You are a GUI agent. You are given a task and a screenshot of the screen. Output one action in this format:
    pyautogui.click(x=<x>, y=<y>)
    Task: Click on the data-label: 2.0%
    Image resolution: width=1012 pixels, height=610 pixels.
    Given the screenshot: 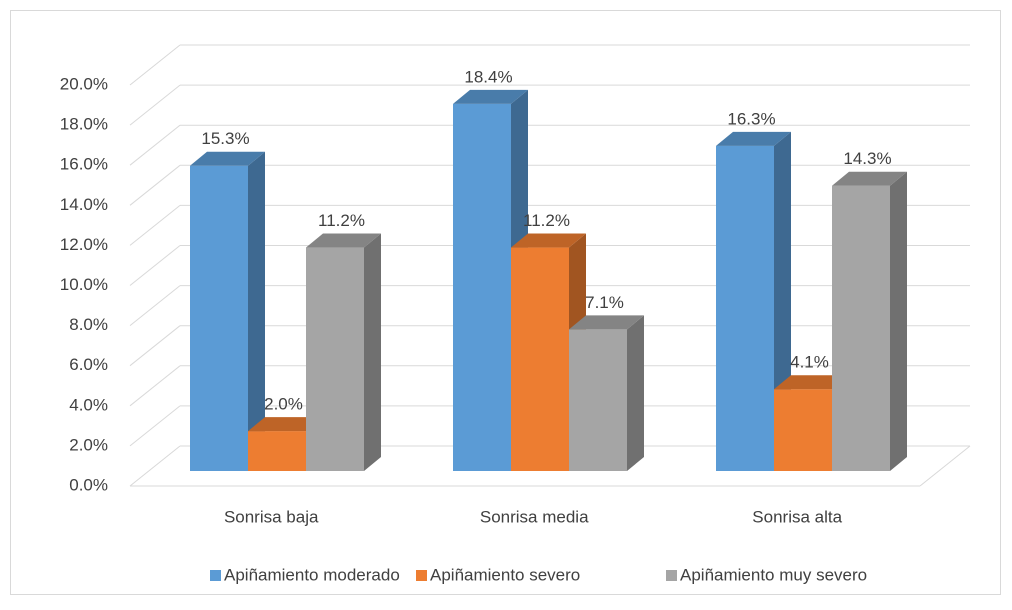 What is the action you would take?
    pyautogui.click(x=283, y=404)
    